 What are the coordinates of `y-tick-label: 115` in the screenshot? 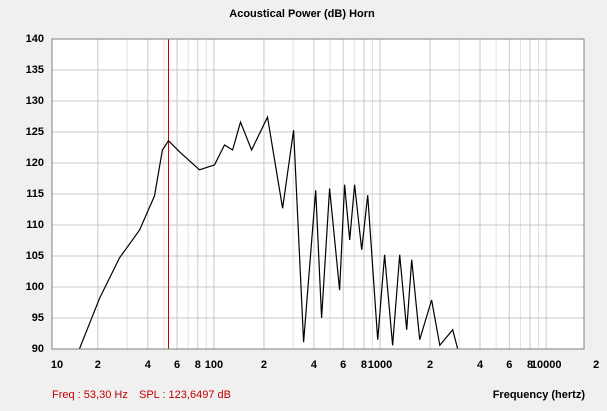 It's located at (35, 194).